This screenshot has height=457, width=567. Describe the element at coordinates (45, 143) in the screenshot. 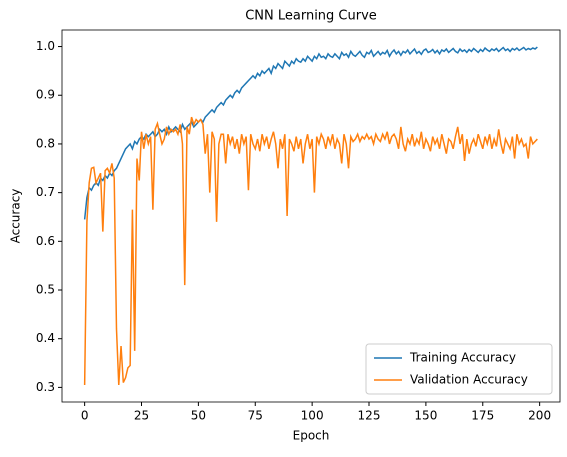

I see `y-tick-label: 0.8` at that location.